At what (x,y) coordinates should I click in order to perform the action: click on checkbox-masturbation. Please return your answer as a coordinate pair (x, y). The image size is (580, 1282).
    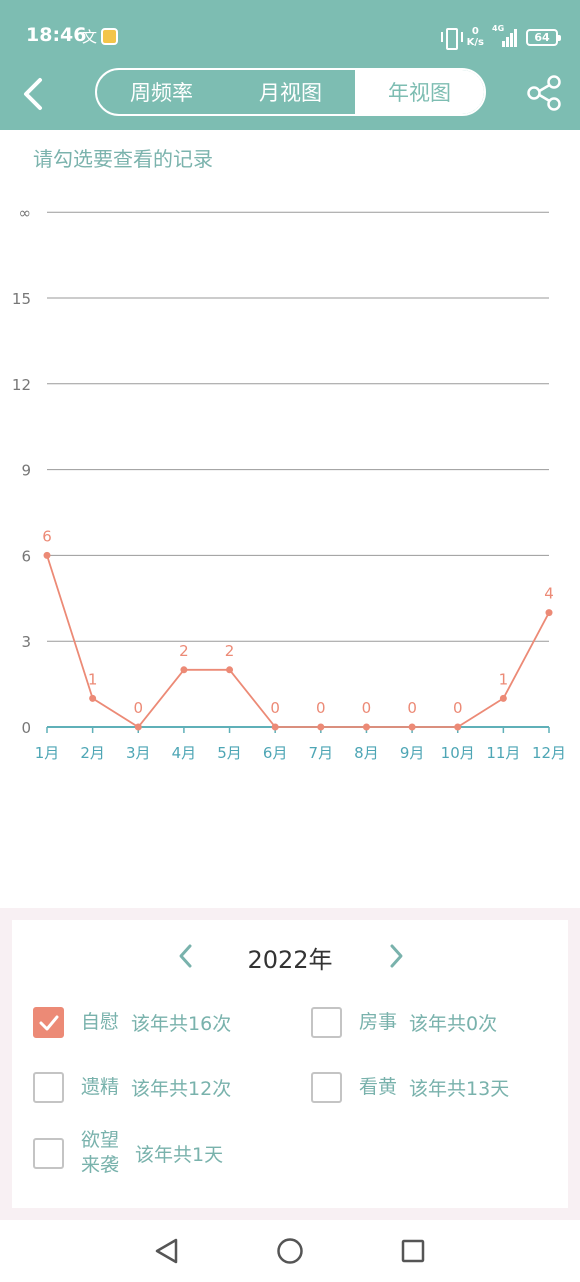
    Looking at the image, I should click on (48, 1022).